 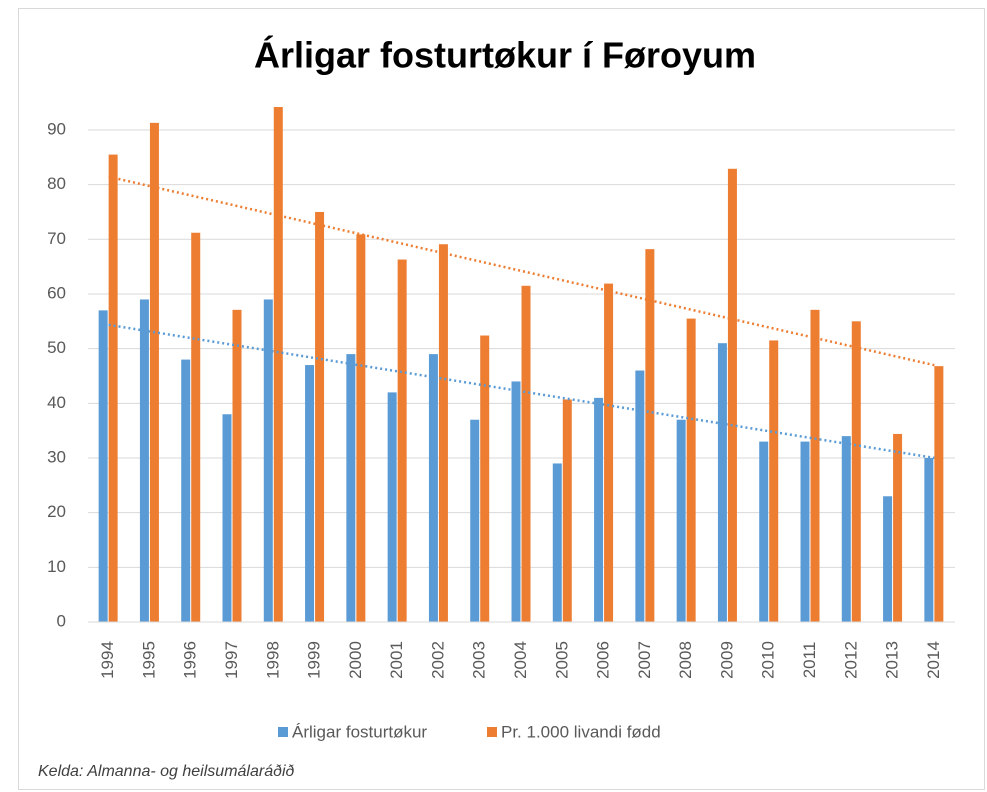 I want to click on x-tick-label: 2013, so click(x=892, y=660).